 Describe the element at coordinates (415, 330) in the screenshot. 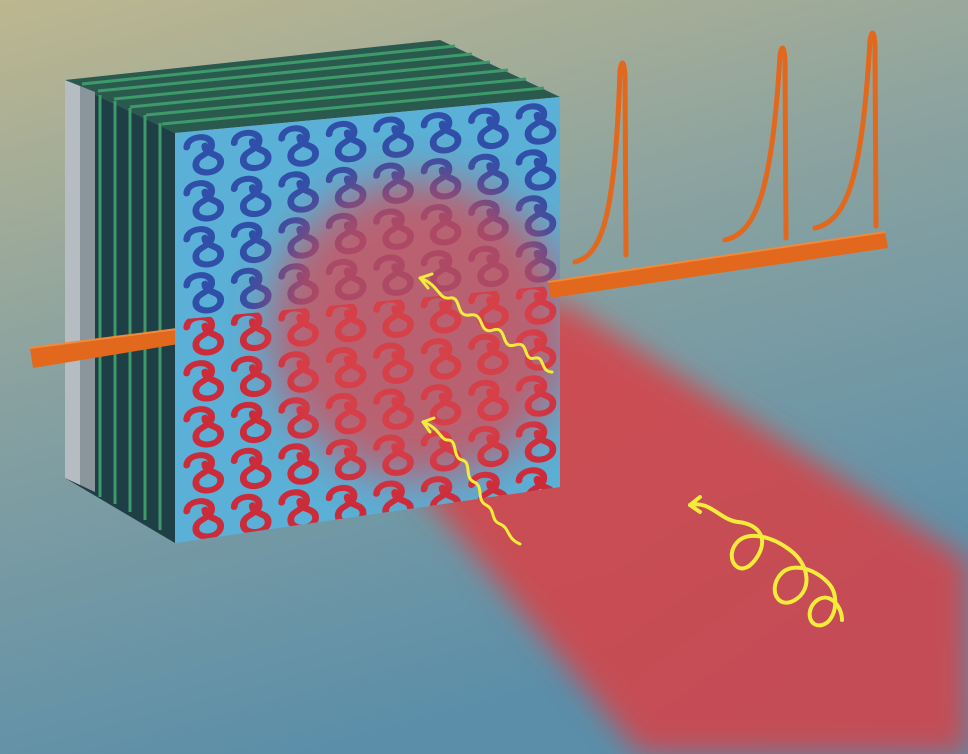

I see `laser-spot` at that location.